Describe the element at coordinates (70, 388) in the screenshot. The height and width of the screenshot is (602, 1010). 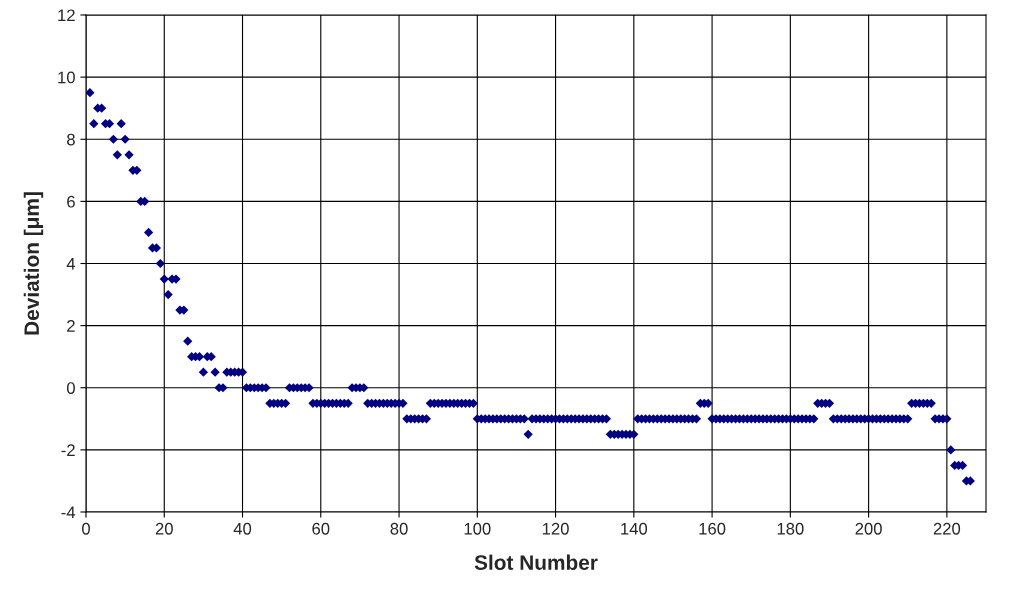
I see `y-tick-label: 0` at that location.